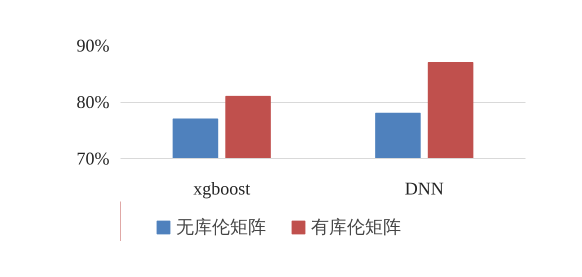 The height and width of the screenshot is (277, 582). Describe the element at coordinates (221, 188) in the screenshot. I see `x-tick-label: xgboost` at that location.